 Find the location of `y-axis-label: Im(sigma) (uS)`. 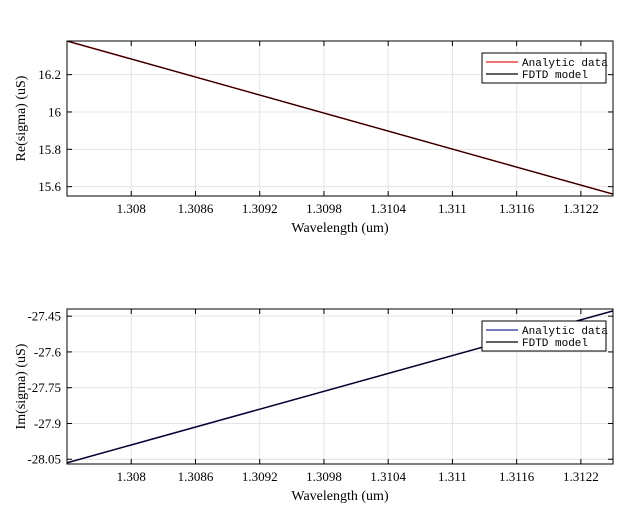

y-axis-label: Im(sigma) (uS) is located at coordinates (21, 386).